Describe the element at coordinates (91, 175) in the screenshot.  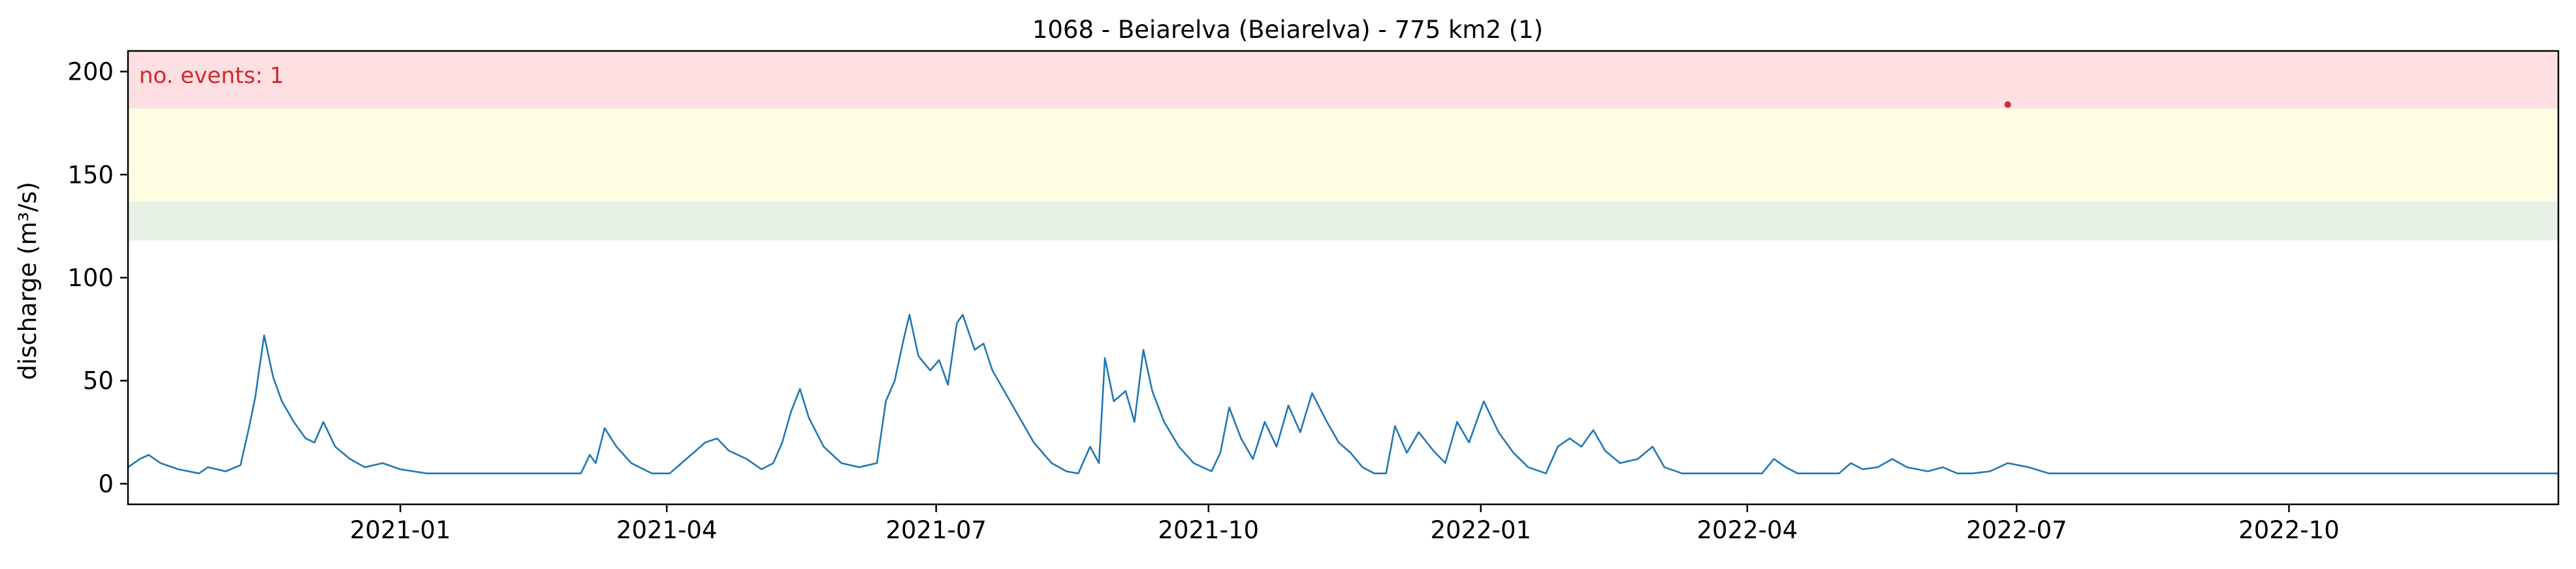
I see `y-tick-label: 150` at that location.